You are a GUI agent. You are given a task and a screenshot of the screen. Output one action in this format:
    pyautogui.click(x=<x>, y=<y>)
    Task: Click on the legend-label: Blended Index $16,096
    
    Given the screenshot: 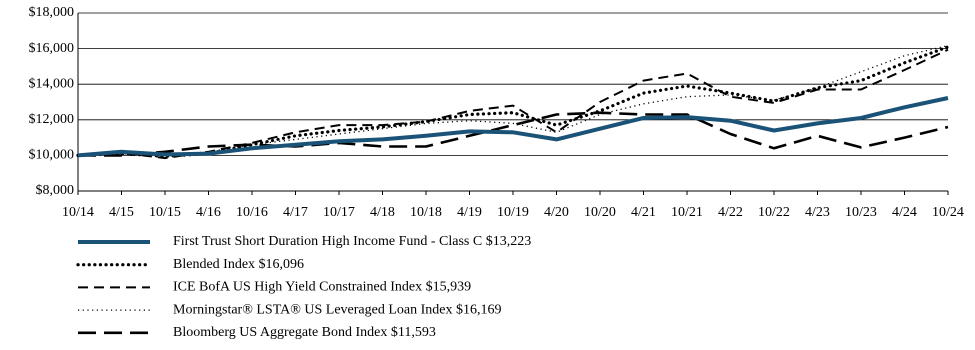 What is the action you would take?
    pyautogui.click(x=238, y=264)
    